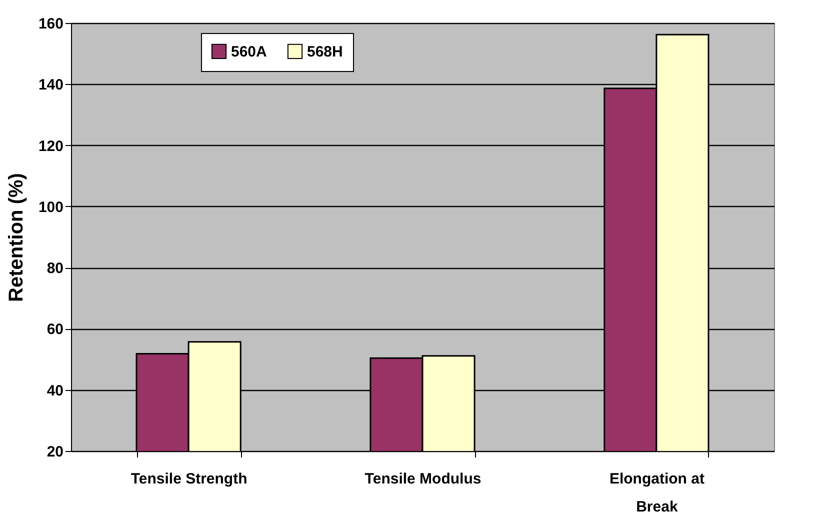 This screenshot has width=836, height=528. I want to click on y-tick-label: 120, so click(51, 146).